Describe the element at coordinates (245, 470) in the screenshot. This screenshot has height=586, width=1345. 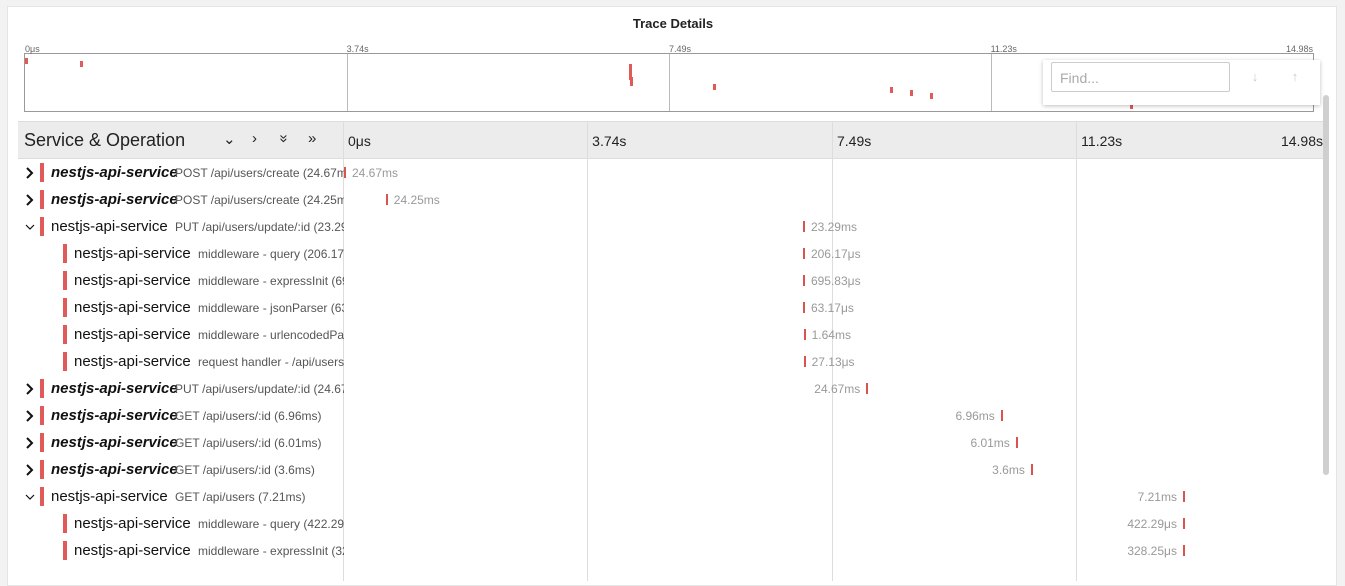
I see `operation-name: GET /api/users/:id (3.6ms)` at that location.